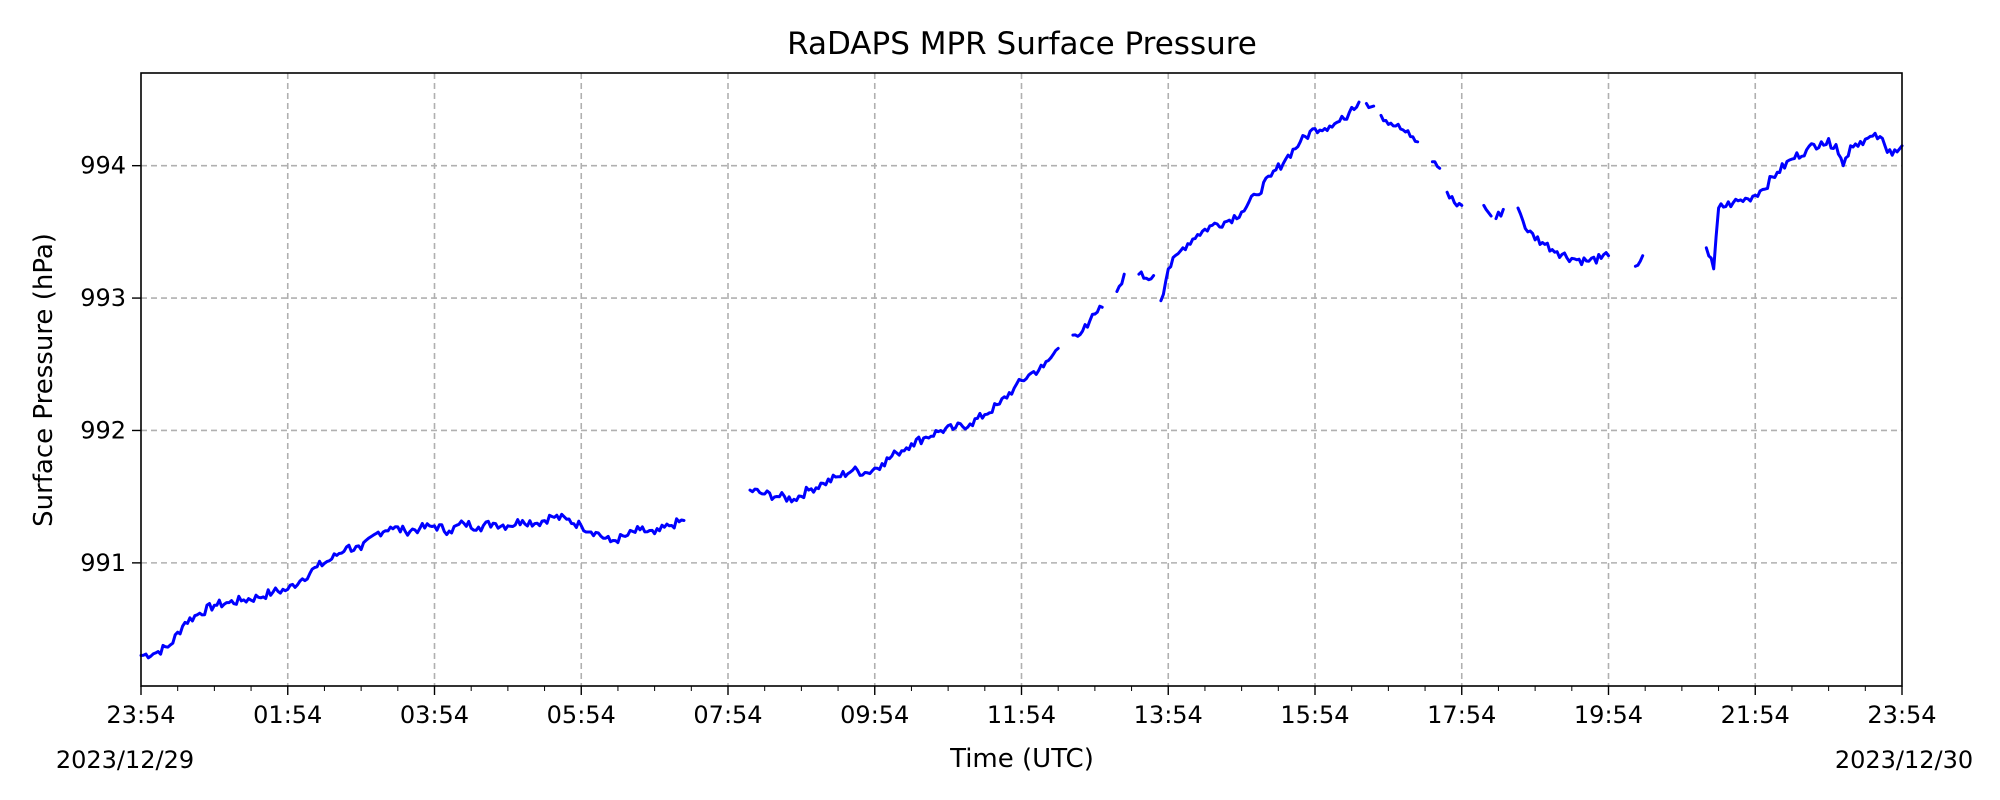  What do you see at coordinates (1755, 715) in the screenshot?
I see `x-tick-label: 21:54` at bounding box center [1755, 715].